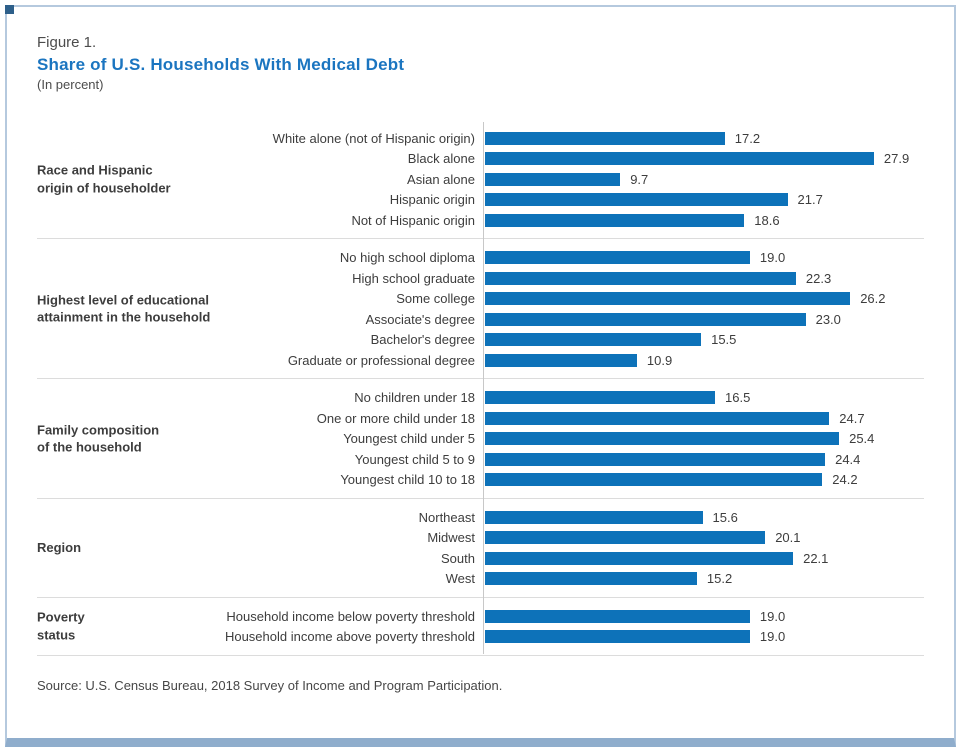  What do you see at coordinates (480, 220) in the screenshot?
I see `bar-row: Not of Hispanic origin 18.6` at bounding box center [480, 220].